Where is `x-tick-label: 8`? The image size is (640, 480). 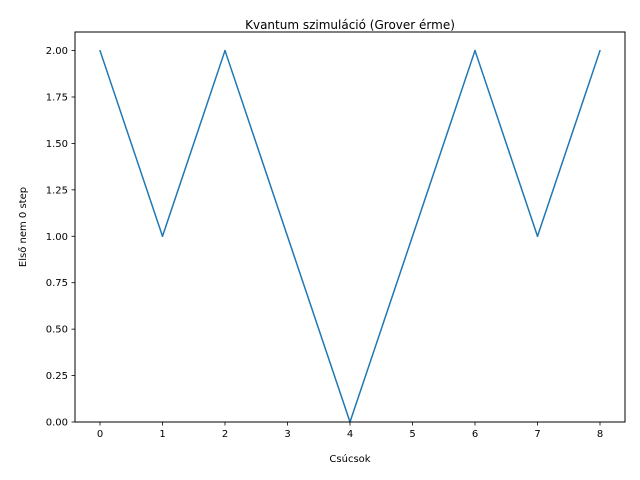 x-tick-label: 8 is located at coordinates (600, 434).